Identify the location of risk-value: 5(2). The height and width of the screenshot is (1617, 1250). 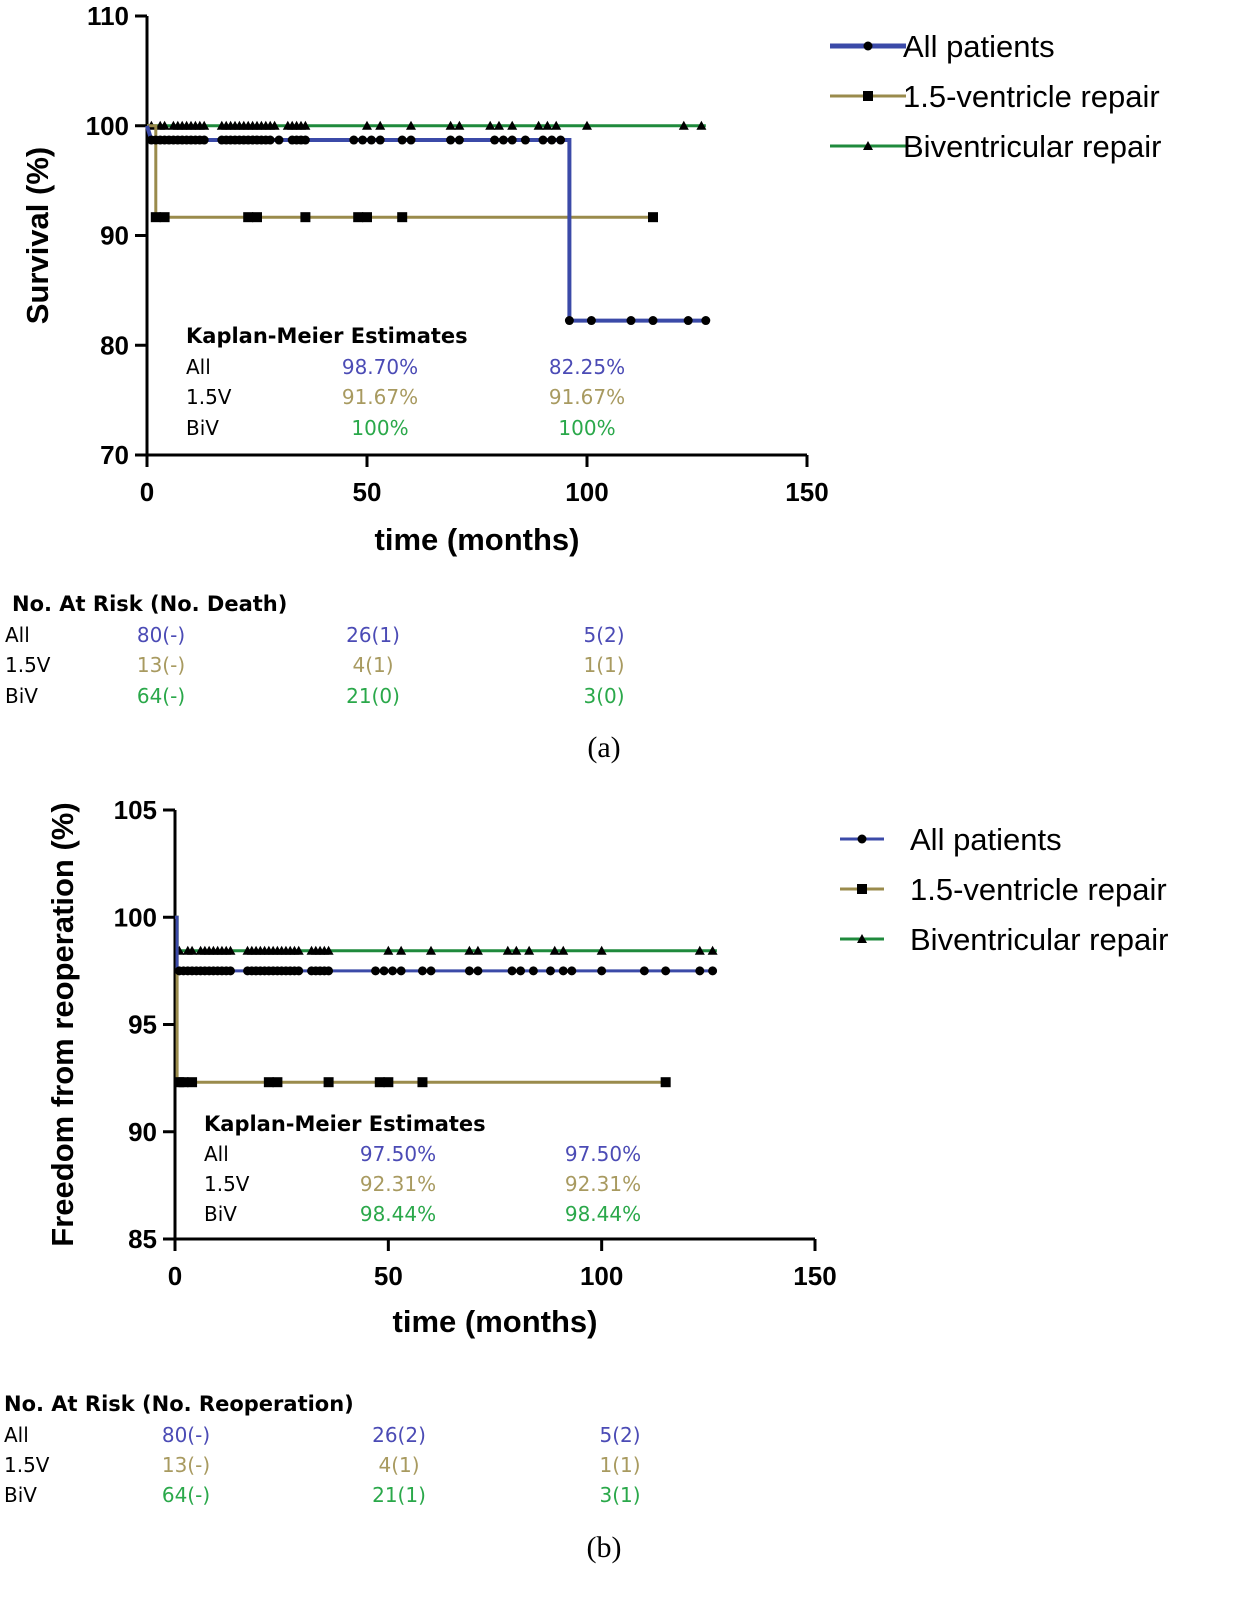
(619, 1435).